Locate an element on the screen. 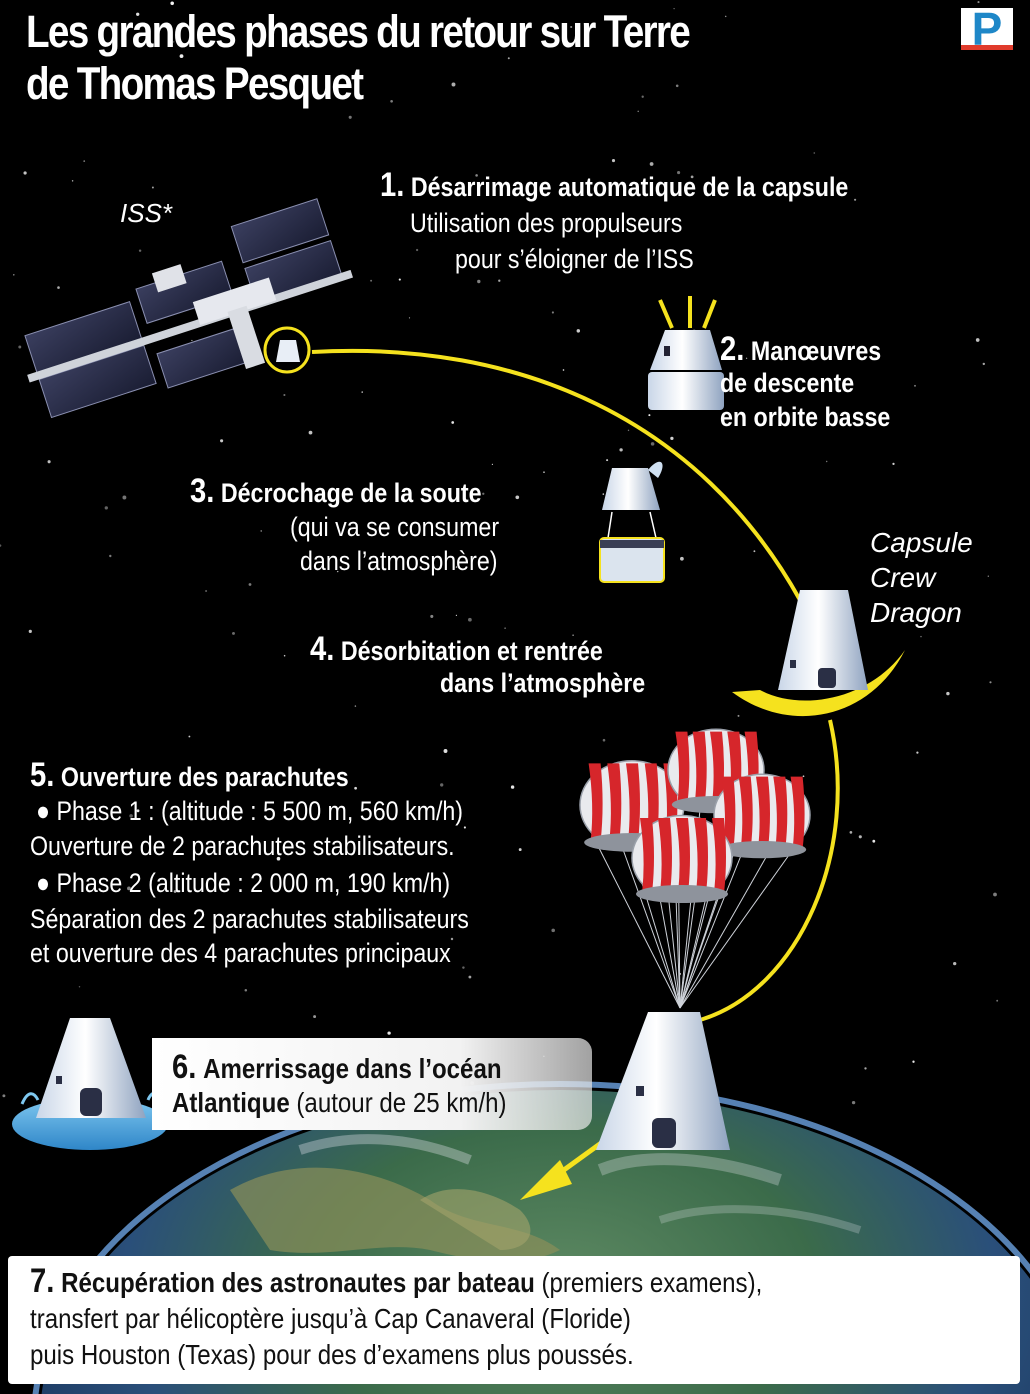 The image size is (1030, 1394). capsule-label-line-1: Capsule is located at coordinates (921, 542).